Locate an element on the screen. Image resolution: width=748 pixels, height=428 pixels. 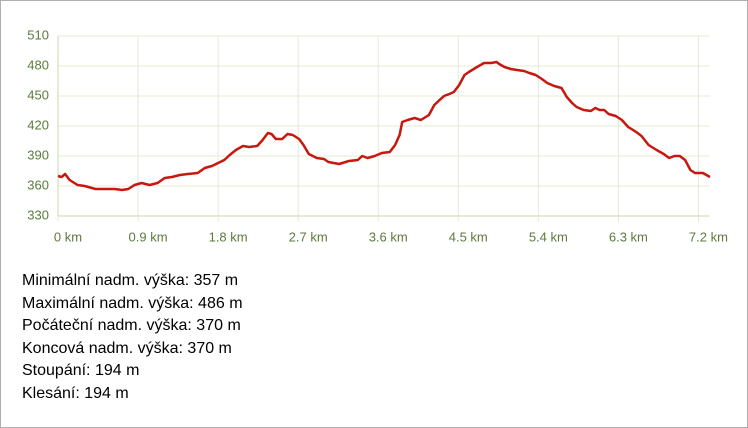
x-tick-label: 3.6 km is located at coordinates (388, 236).